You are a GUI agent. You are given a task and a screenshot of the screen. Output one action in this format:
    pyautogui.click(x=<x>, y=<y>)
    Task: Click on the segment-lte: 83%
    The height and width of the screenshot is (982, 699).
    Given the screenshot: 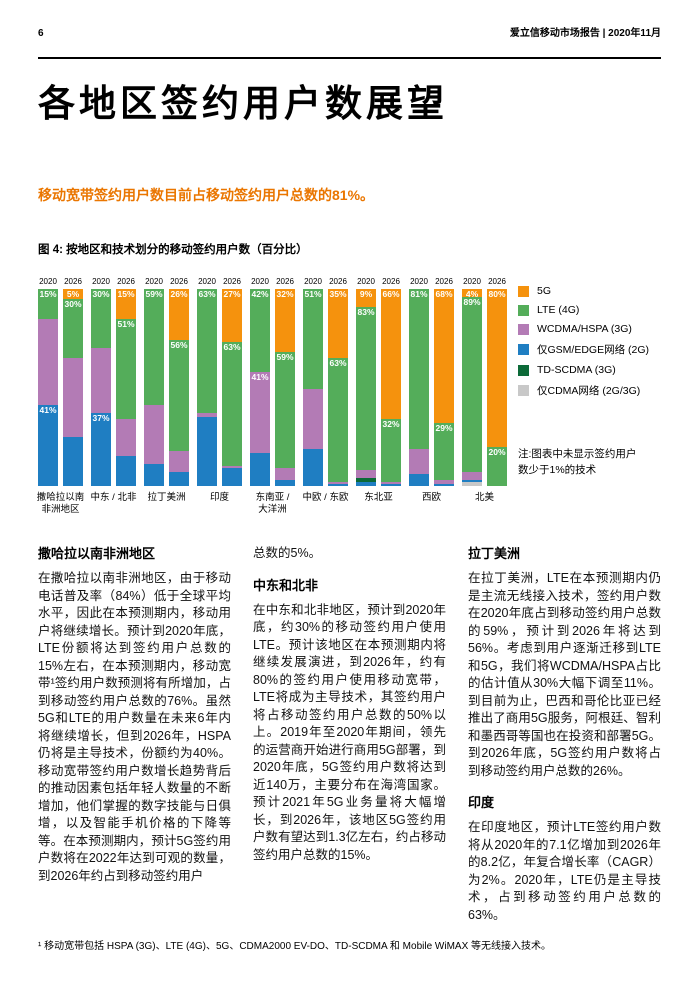 What is the action you would take?
    pyautogui.click(x=366, y=388)
    